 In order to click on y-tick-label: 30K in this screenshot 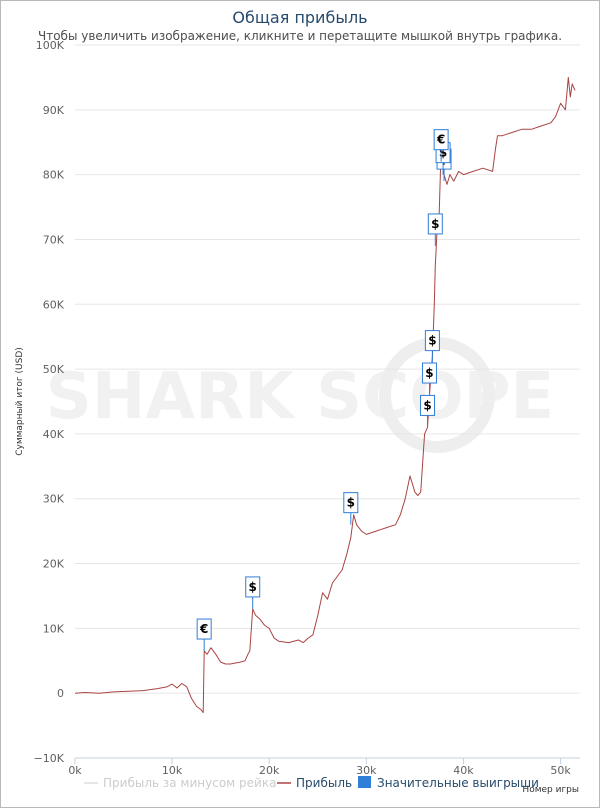, I will do `click(54, 499)`.